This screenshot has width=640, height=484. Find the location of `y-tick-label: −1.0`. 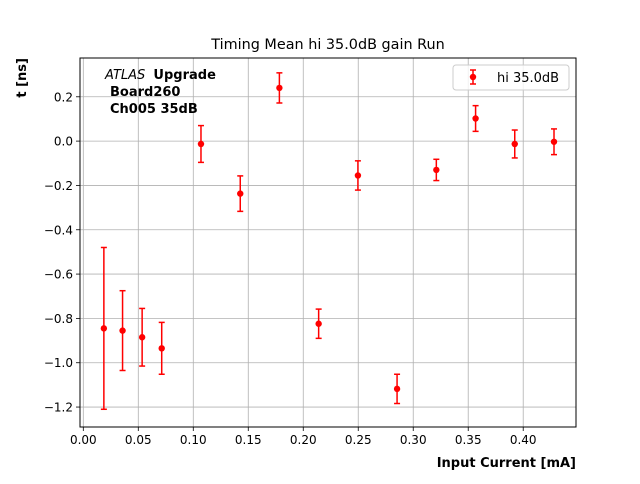

y-tick-label: −1.0 is located at coordinates (58, 363).